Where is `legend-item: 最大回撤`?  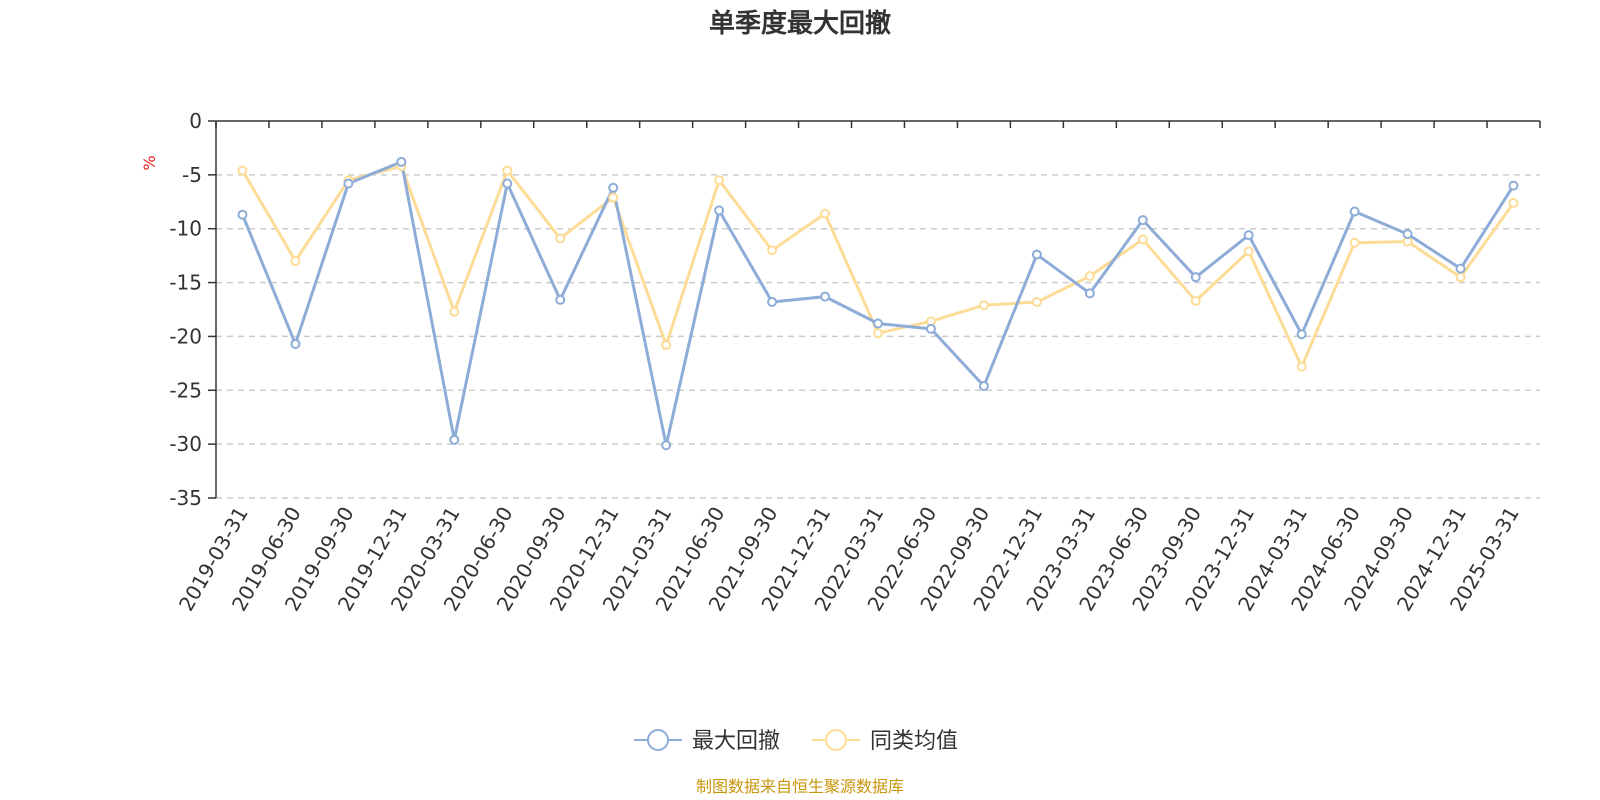 legend-item: 最大回撤 is located at coordinates (707, 741).